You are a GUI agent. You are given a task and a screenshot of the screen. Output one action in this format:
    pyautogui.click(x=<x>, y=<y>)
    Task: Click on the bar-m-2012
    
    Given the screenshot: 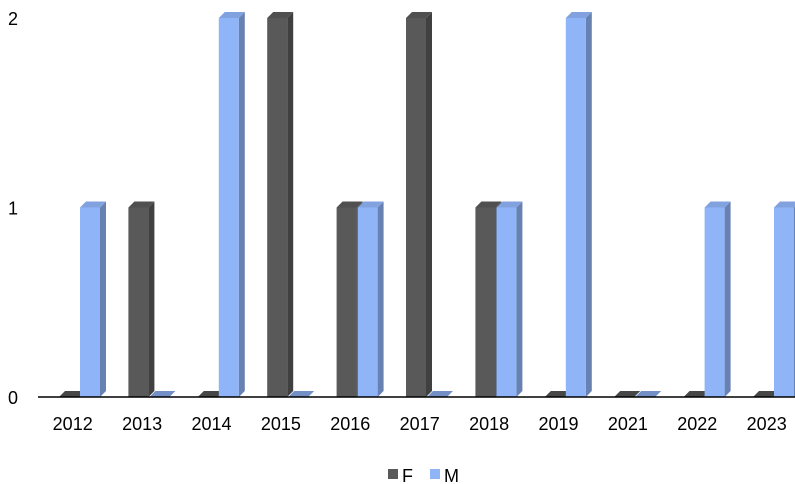 What is the action you would take?
    pyautogui.click(x=93, y=299)
    